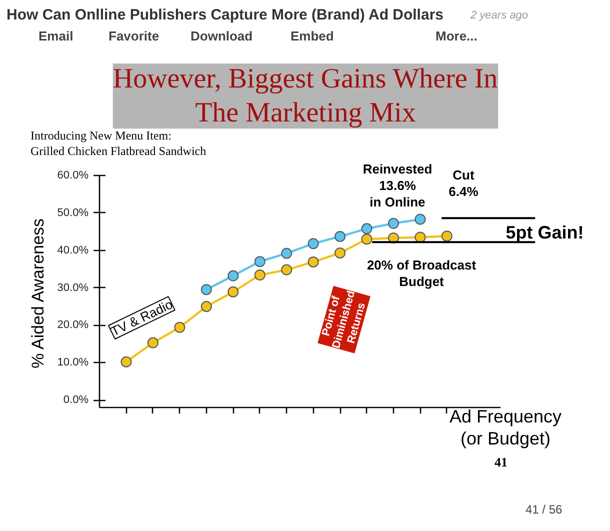 The image size is (610, 531). Describe the element at coordinates (545, 232) in the screenshot. I see `ref-line-label: 5pt Gain!` at that location.